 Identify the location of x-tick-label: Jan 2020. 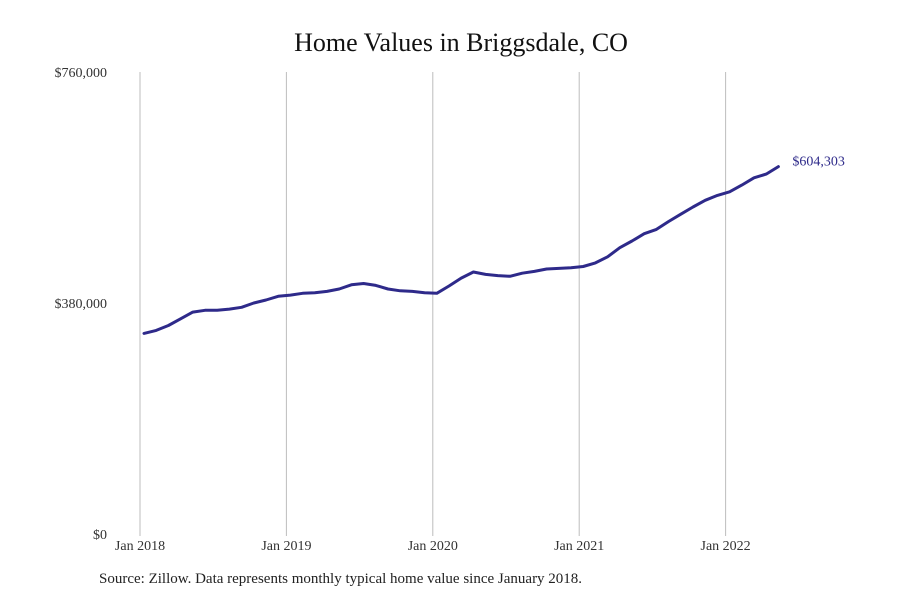
(433, 546).